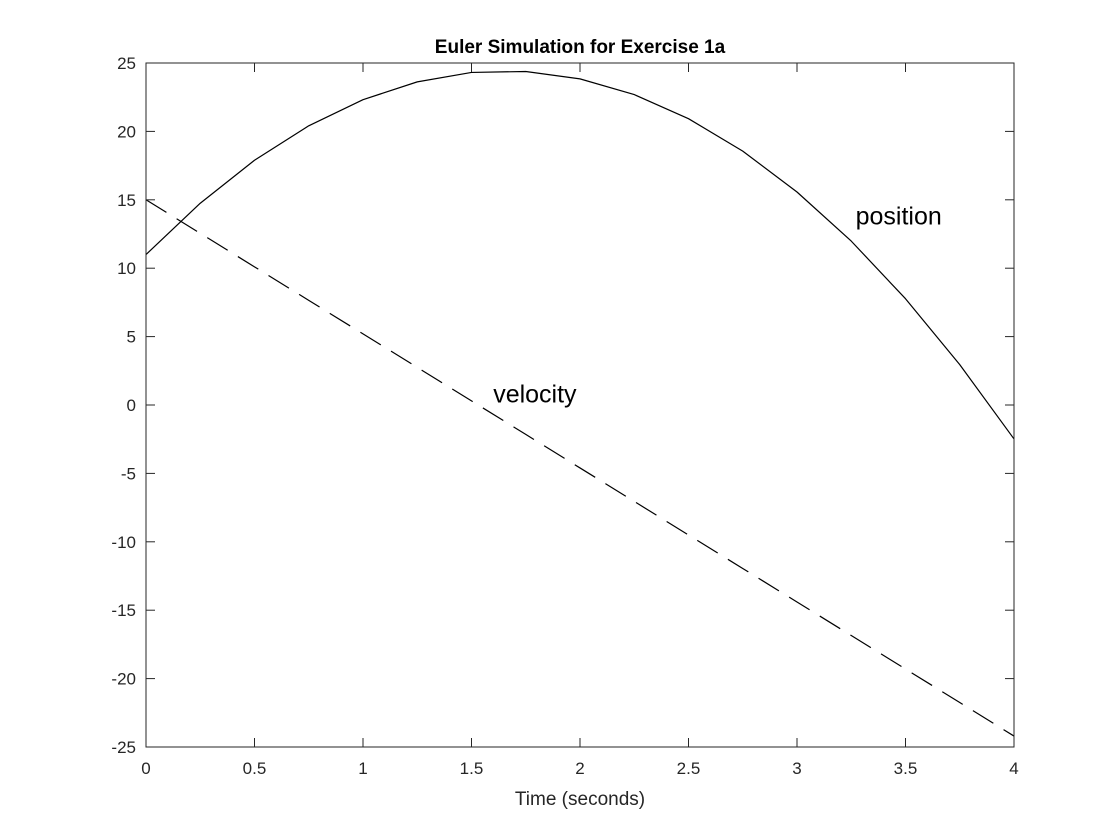  Describe the element at coordinates (899, 216) in the screenshot. I see `annotation-position: position` at that location.